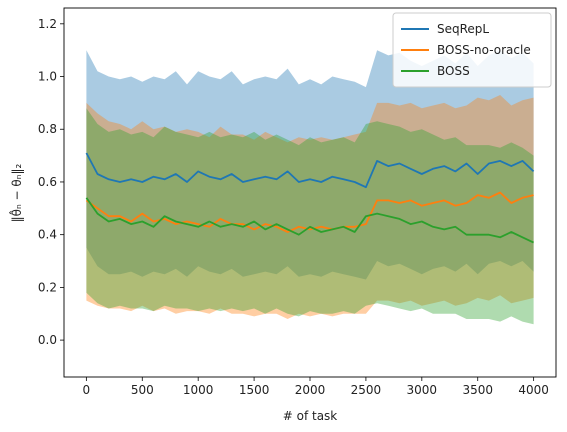 The width and height of the screenshot is (567, 432). Describe the element at coordinates (198, 390) in the screenshot. I see `x-tick-label: 1000` at that location.